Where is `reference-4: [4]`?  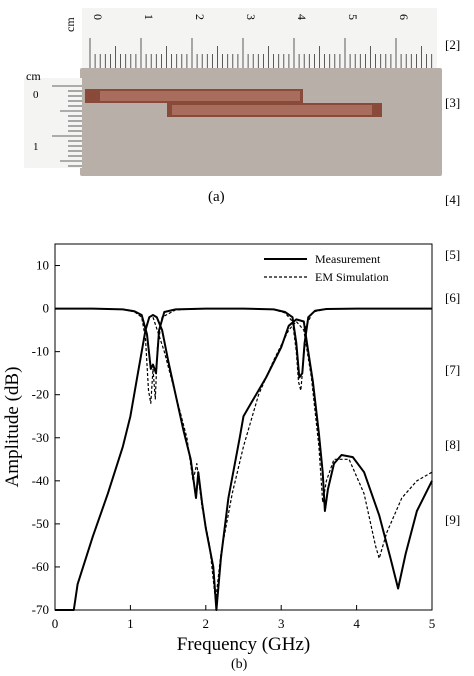 reference-4: [4] is located at coordinates (453, 199).